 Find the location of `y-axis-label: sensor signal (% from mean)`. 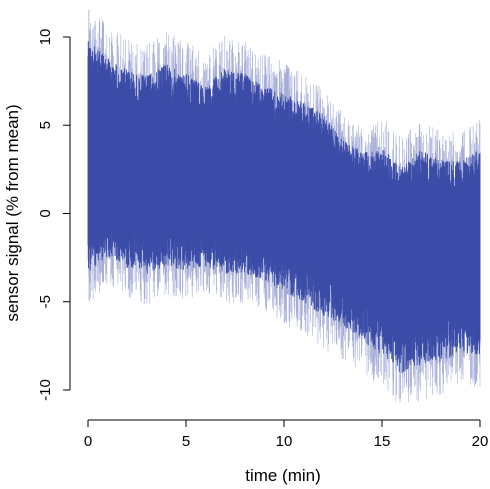

y-axis-label: sensor signal (% from mean) is located at coordinates (12, 212).